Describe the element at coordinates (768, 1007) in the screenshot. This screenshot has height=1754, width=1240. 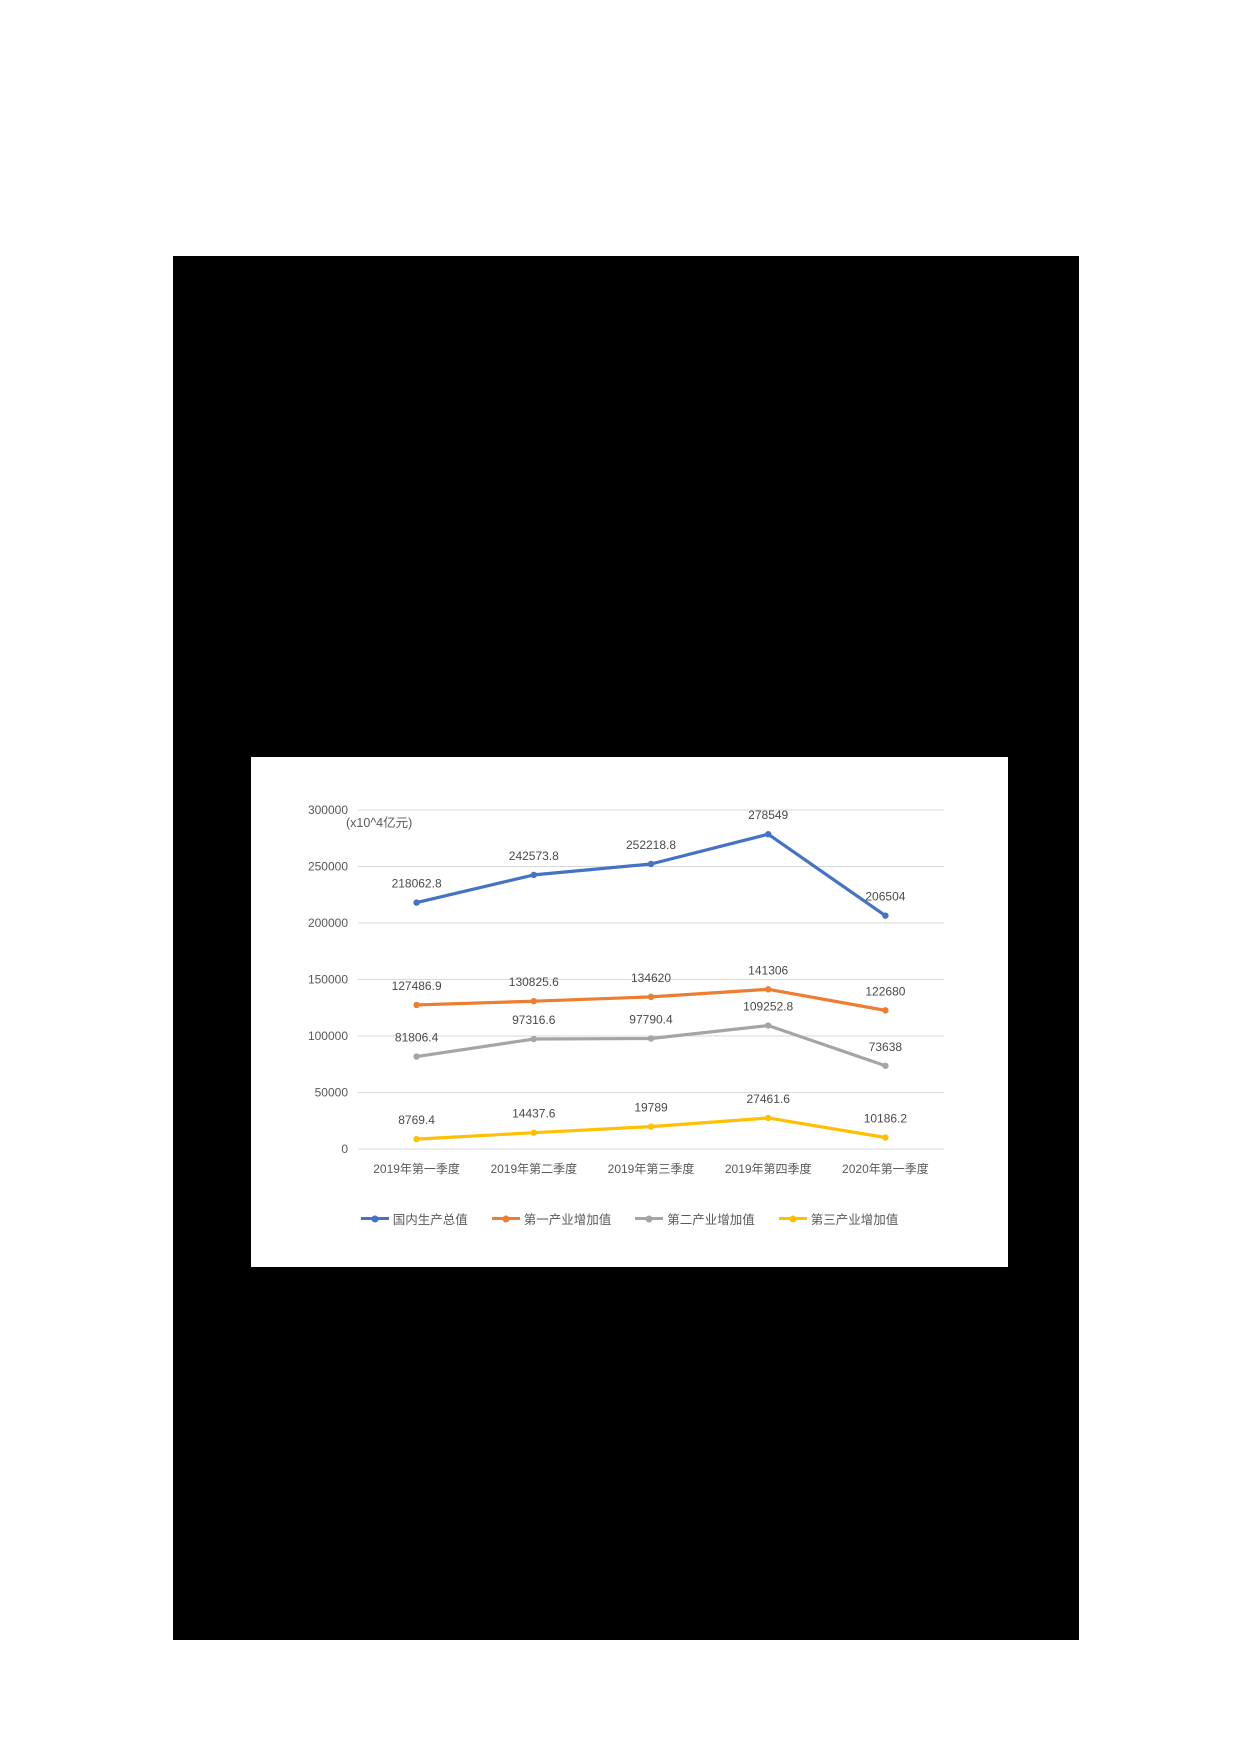
I see `data-label: 109252.8` at that location.